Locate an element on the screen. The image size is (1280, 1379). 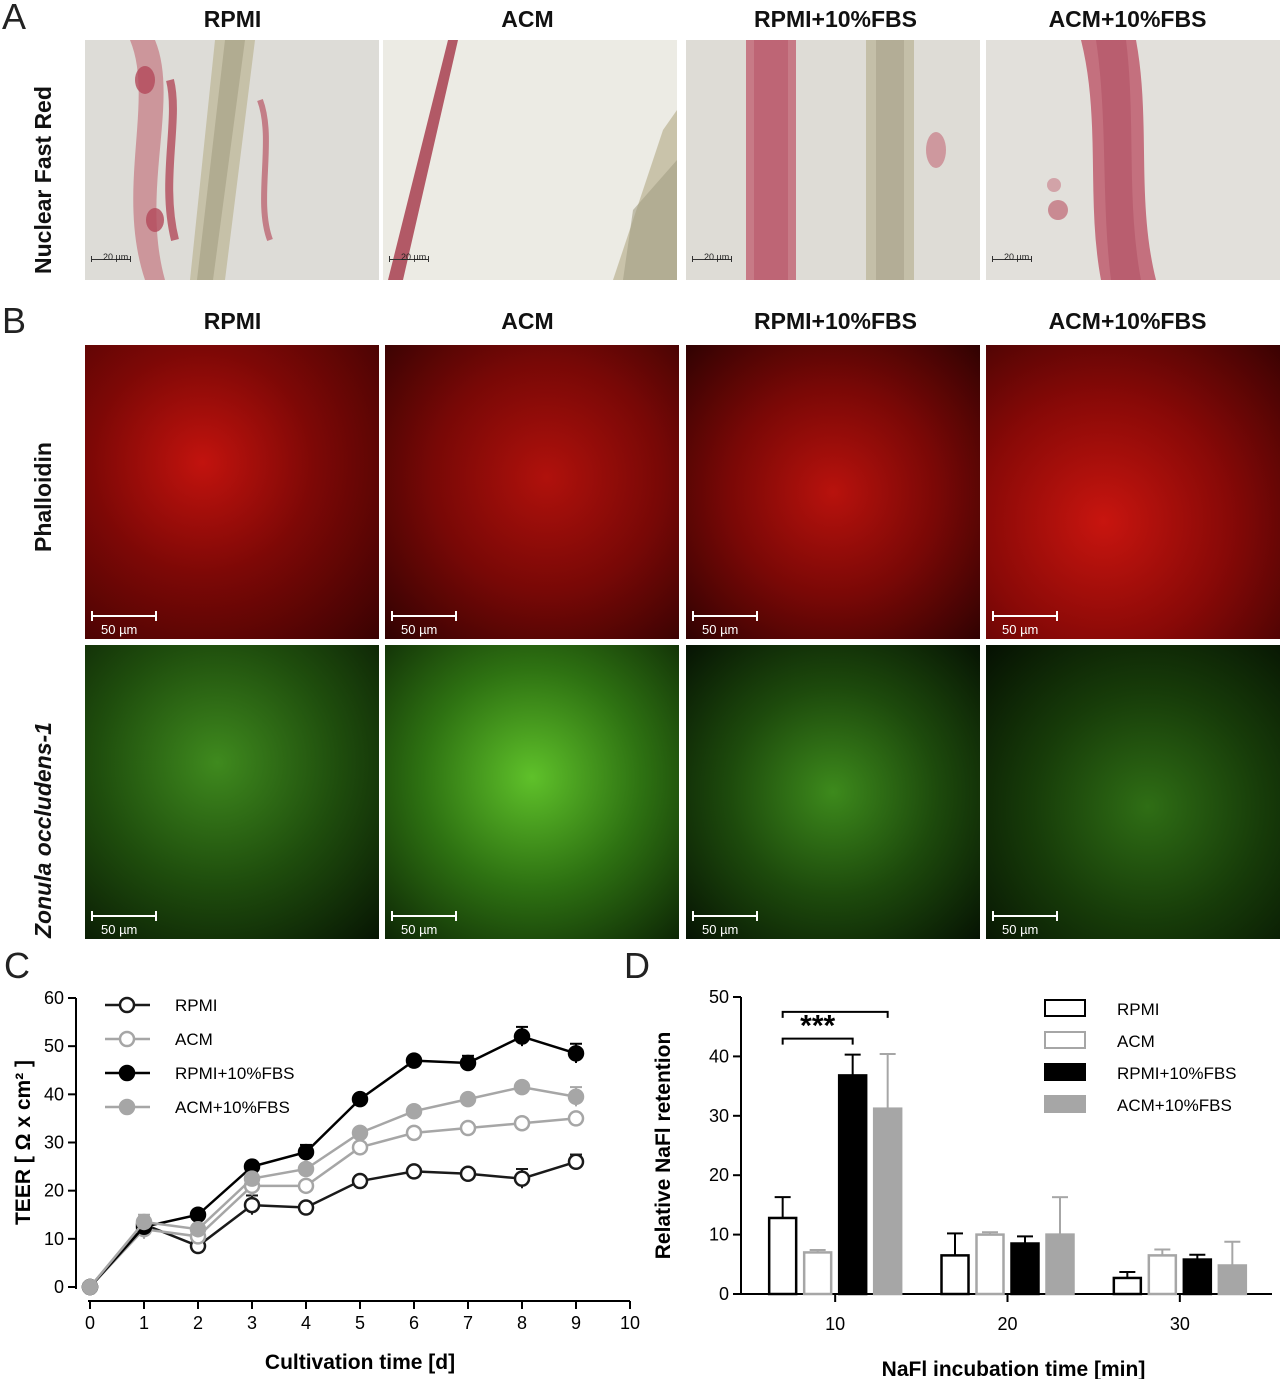
x-tick-label: 0 is located at coordinates (90, 1323).